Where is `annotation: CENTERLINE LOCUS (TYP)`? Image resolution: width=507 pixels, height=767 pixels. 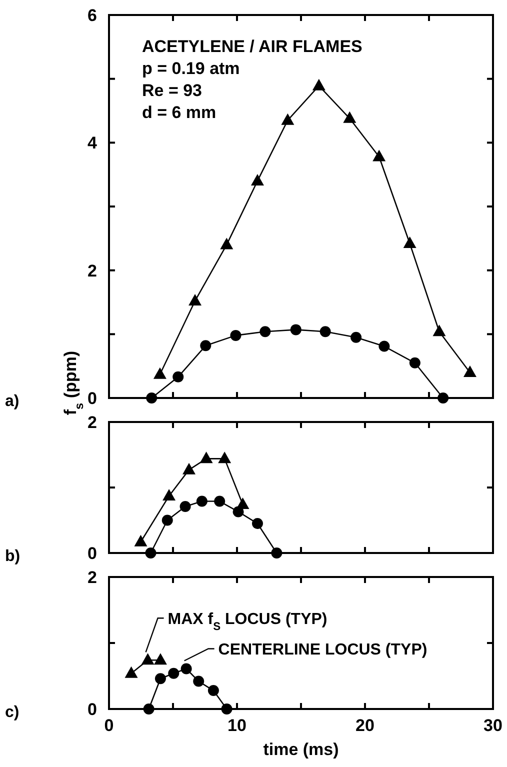
annotation: CENTERLINE LOCUS (TYP) is located at coordinates (323, 650).